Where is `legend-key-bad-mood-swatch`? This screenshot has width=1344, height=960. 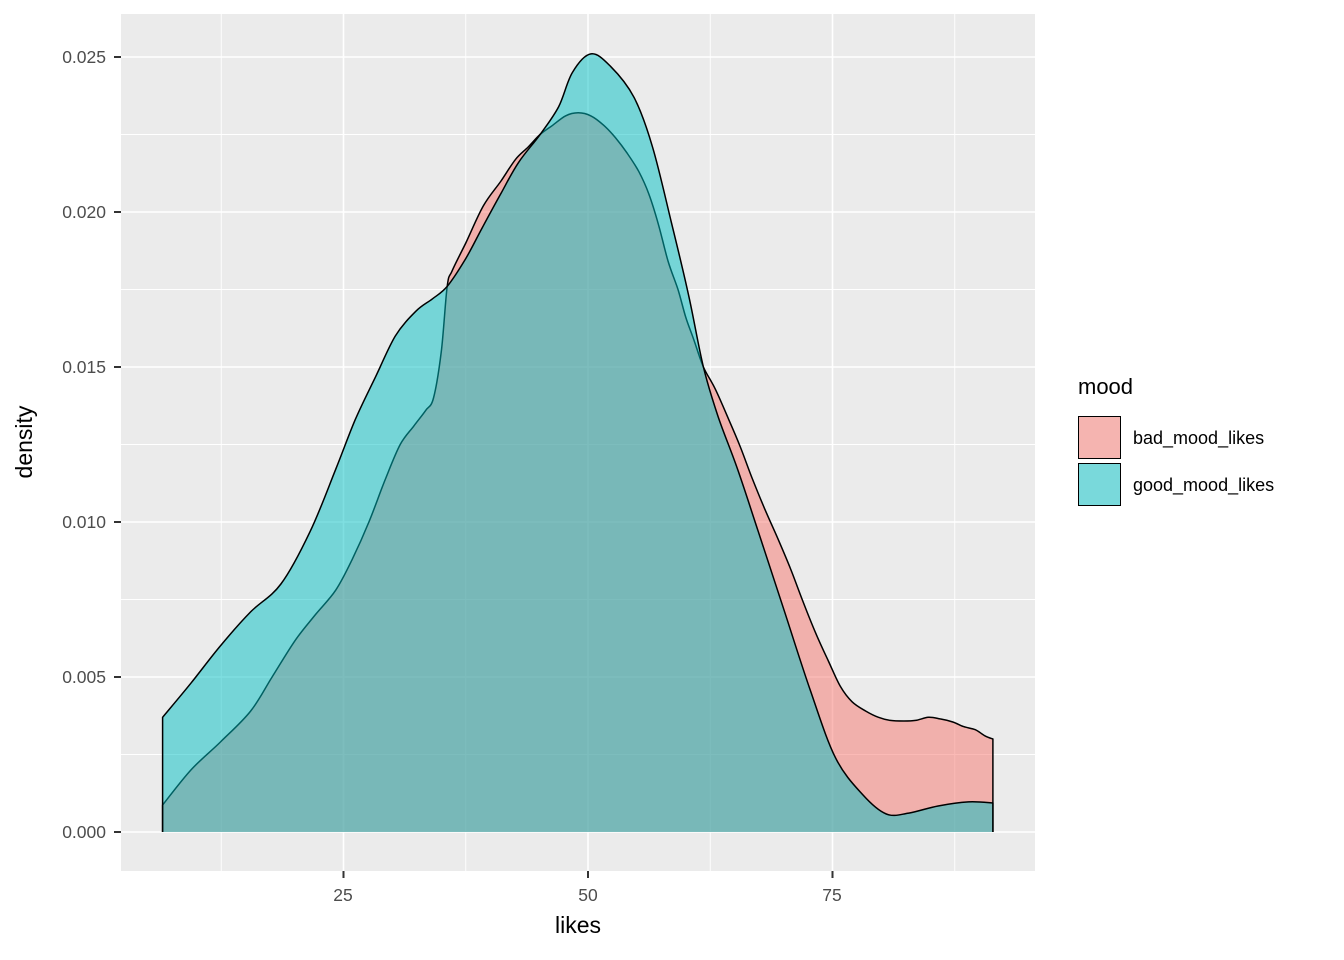
legend-key-bad-mood-swatch is located at coordinates (1099, 437).